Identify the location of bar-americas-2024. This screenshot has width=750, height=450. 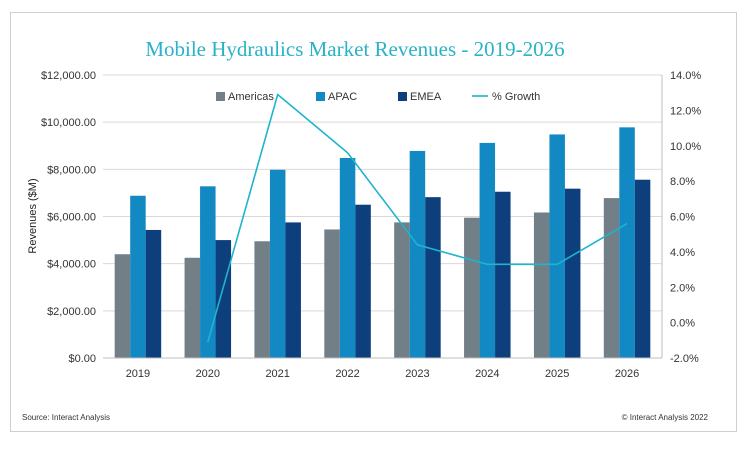
(472, 287).